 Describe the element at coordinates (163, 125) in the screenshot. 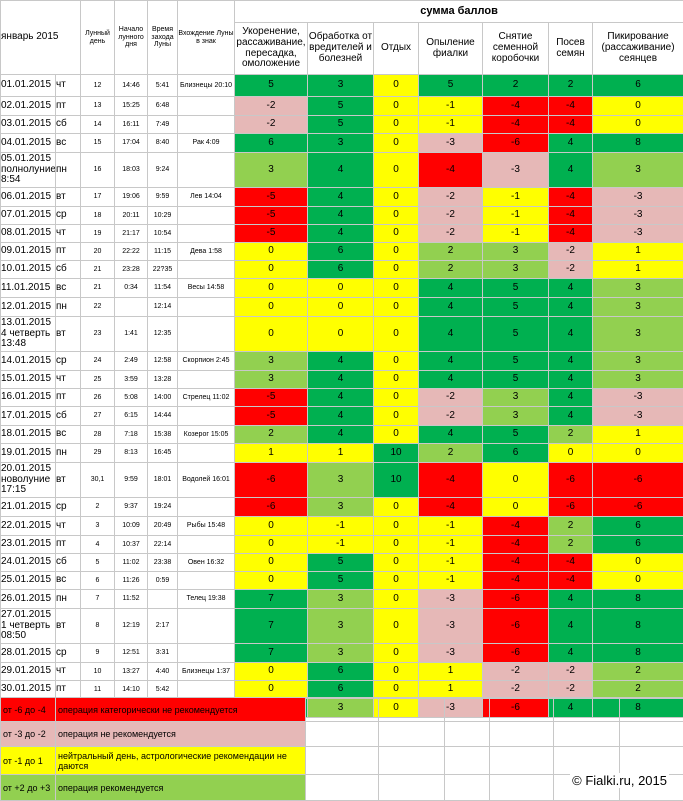

I see `moonset-cell: 7:49` at that location.